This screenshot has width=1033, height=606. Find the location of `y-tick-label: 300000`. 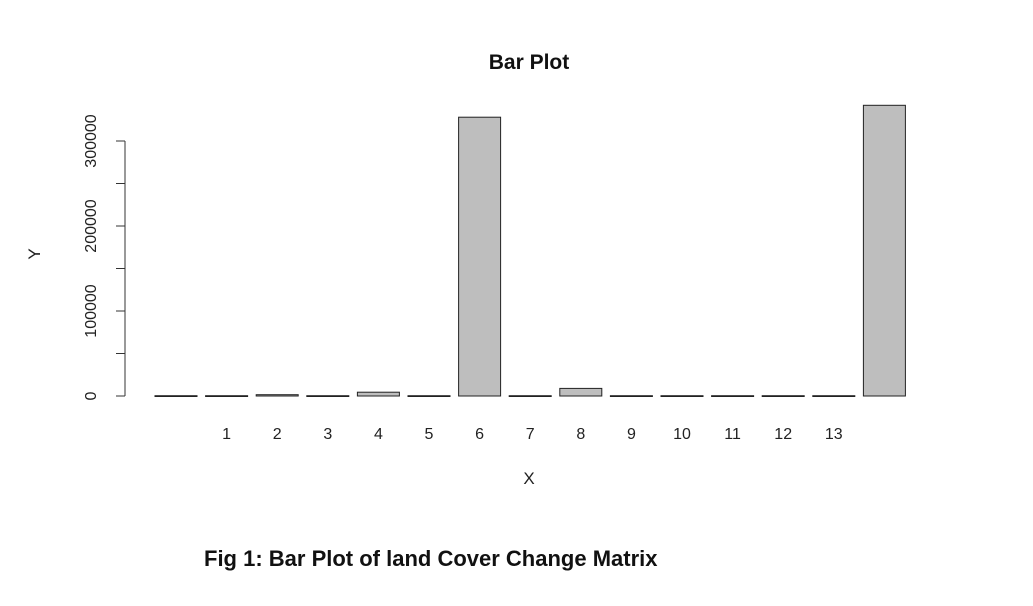

y-tick-label: 300000 is located at coordinates (91, 140).